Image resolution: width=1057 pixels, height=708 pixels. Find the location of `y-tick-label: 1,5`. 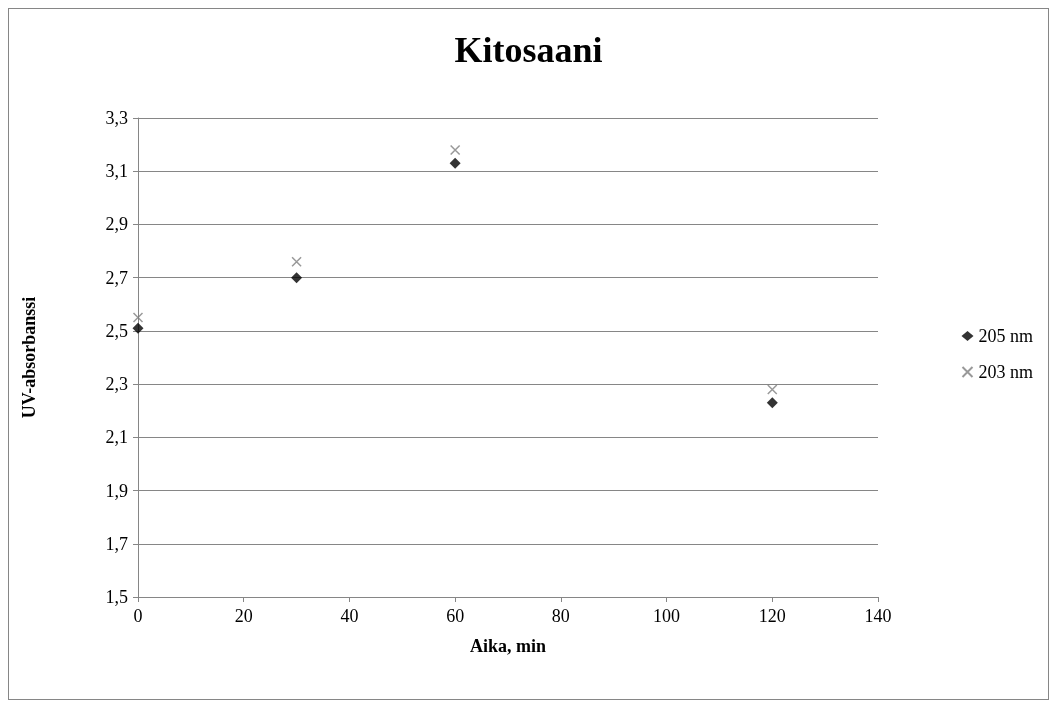

y-tick-label: 1,5 is located at coordinates (116, 597).